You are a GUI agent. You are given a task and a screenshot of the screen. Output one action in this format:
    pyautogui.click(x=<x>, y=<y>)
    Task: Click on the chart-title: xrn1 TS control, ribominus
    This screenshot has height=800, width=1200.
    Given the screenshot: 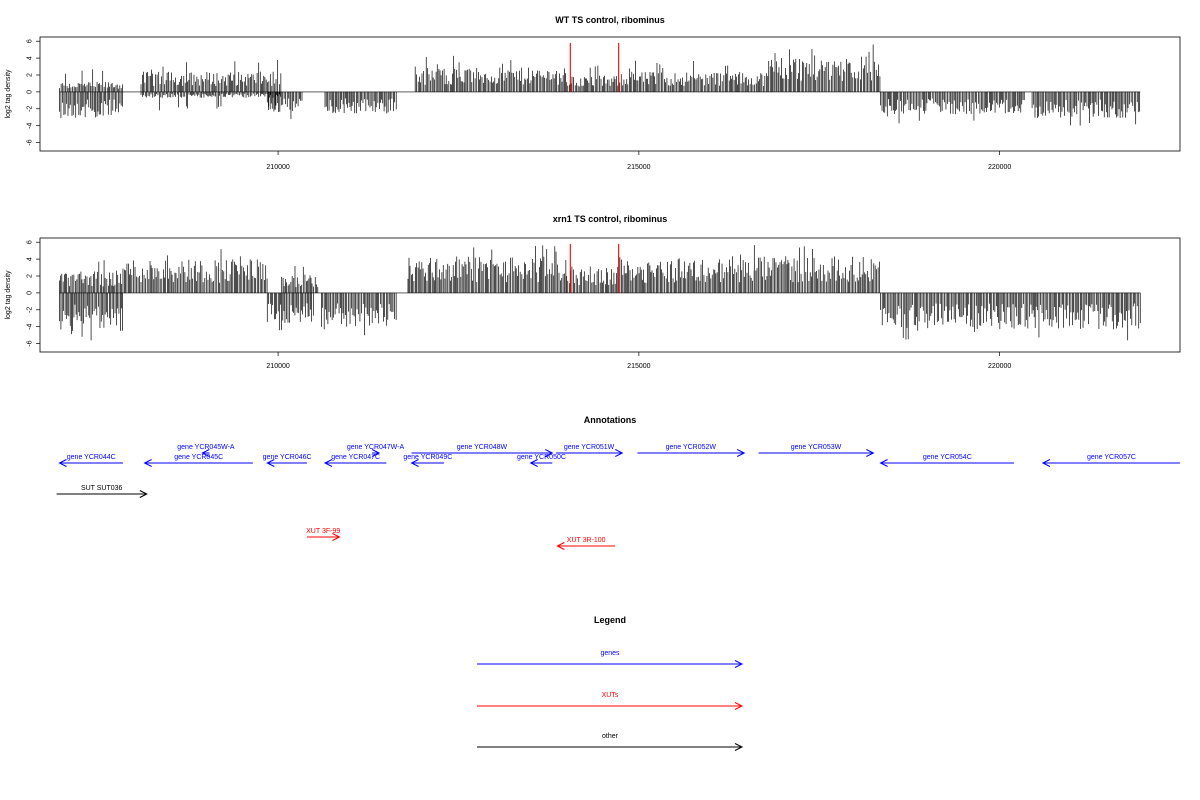 What is the action you would take?
    pyautogui.click(x=610, y=219)
    